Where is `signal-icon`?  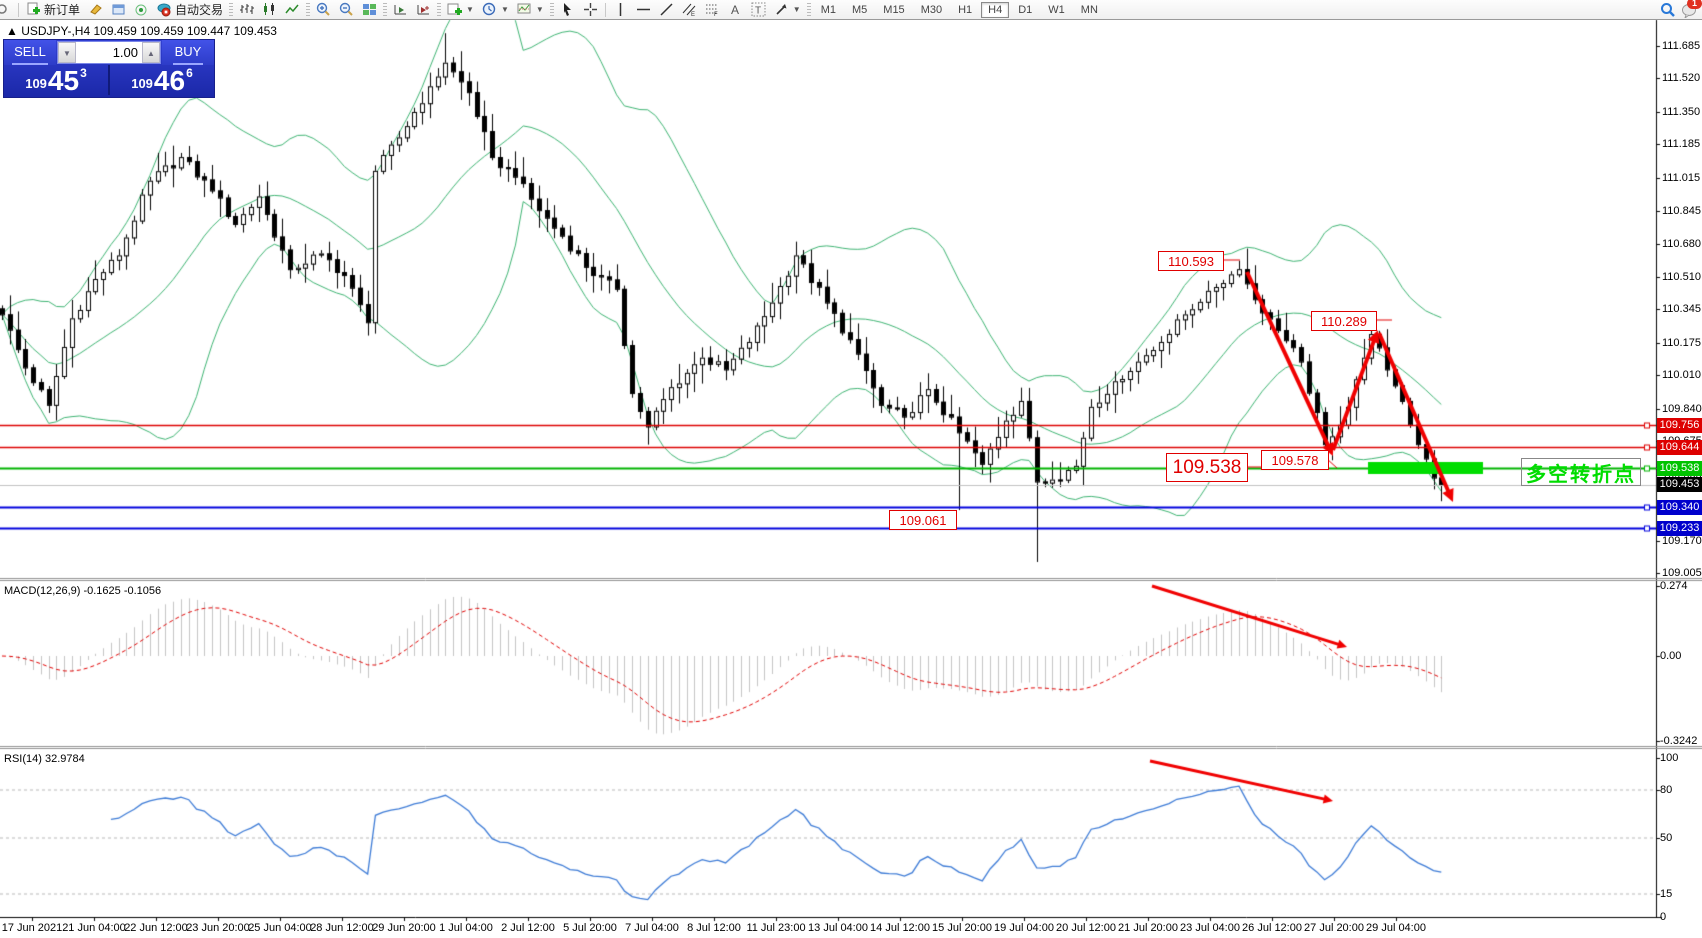
signal-icon is located at coordinates (141, 9).